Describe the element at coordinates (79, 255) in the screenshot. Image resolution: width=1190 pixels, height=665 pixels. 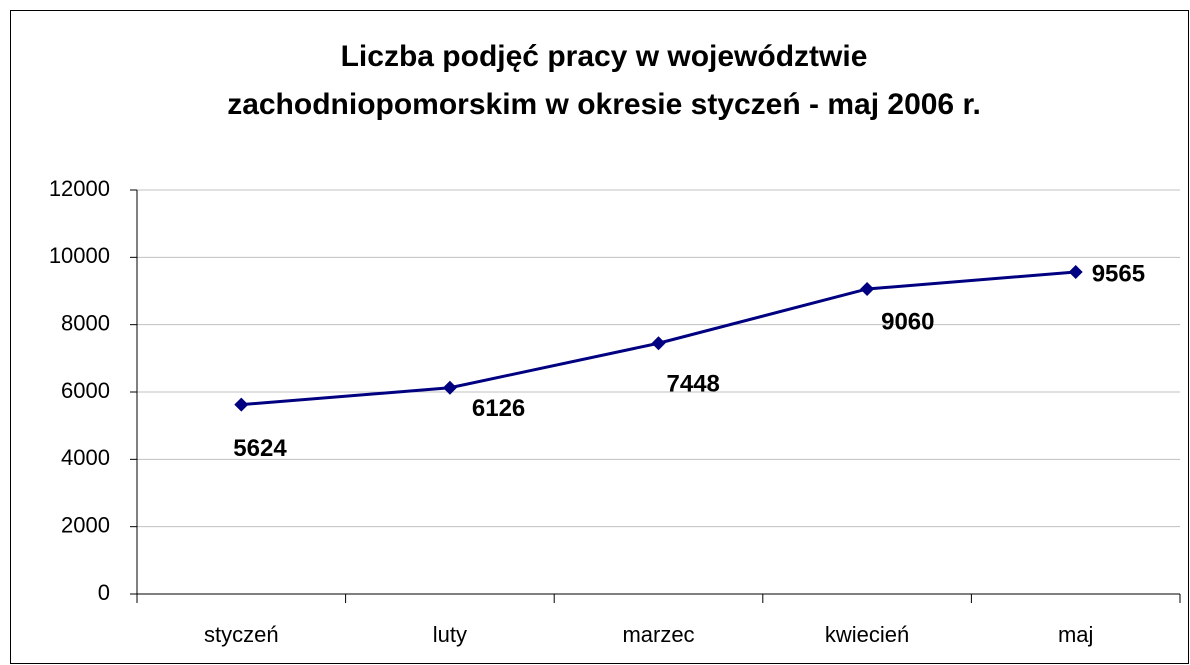
I see `y-tick-label: 10000` at that location.